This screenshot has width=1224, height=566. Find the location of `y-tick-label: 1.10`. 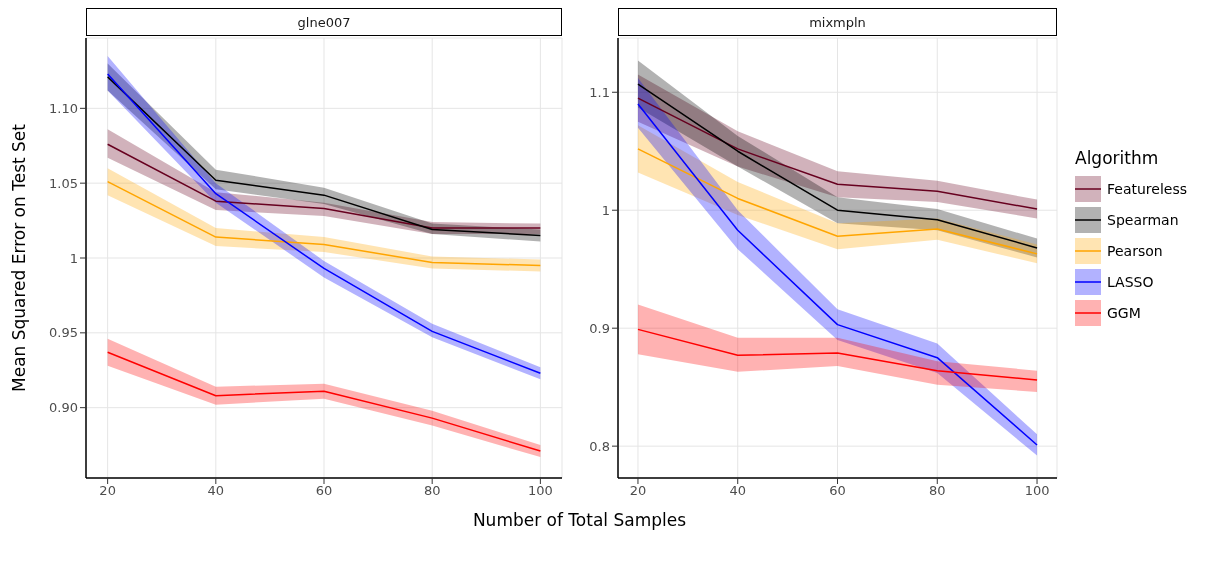

y-tick-label: 1.10 is located at coordinates (63, 108).